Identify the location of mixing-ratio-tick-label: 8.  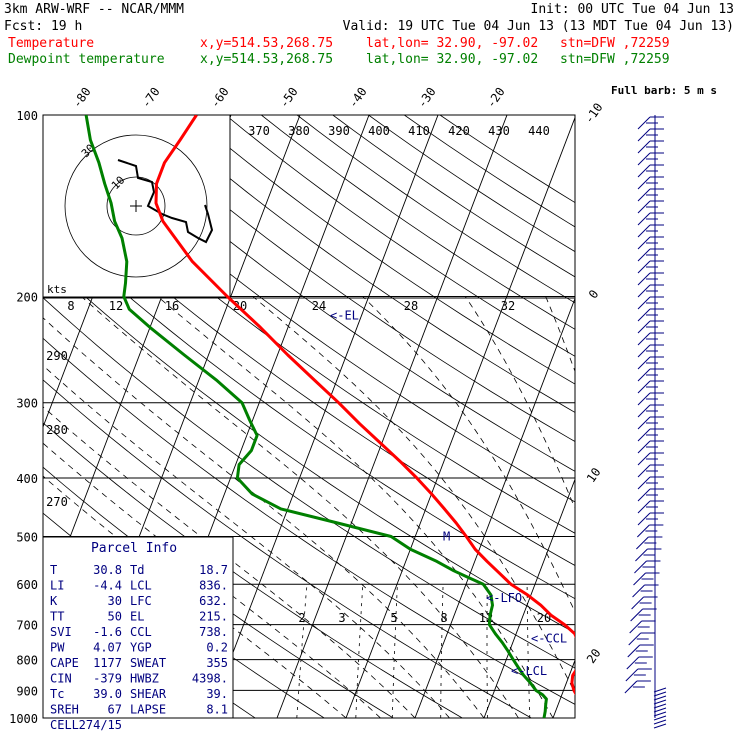
(443, 618).